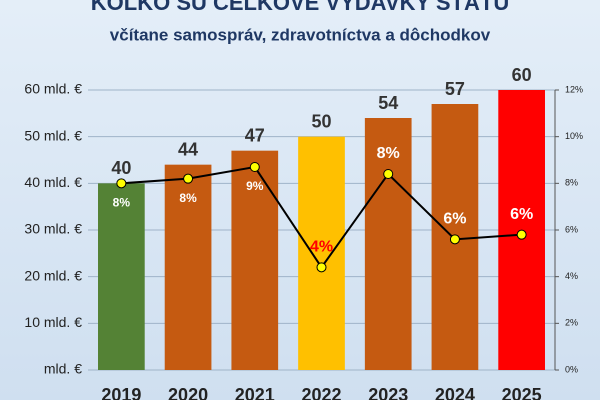 This screenshot has height=400, width=600. I want to click on y2-tick-label: 12%, so click(574, 89).